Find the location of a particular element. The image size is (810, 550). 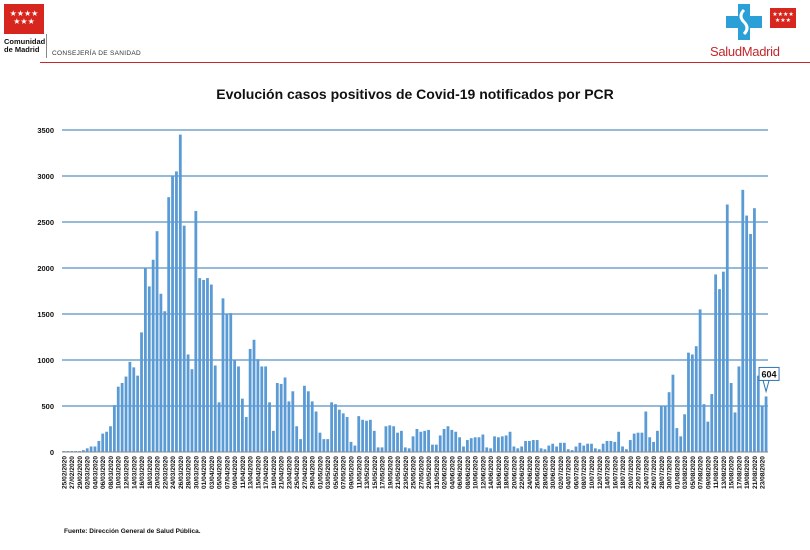

y-tick-label: 2500 is located at coordinates (45, 222).